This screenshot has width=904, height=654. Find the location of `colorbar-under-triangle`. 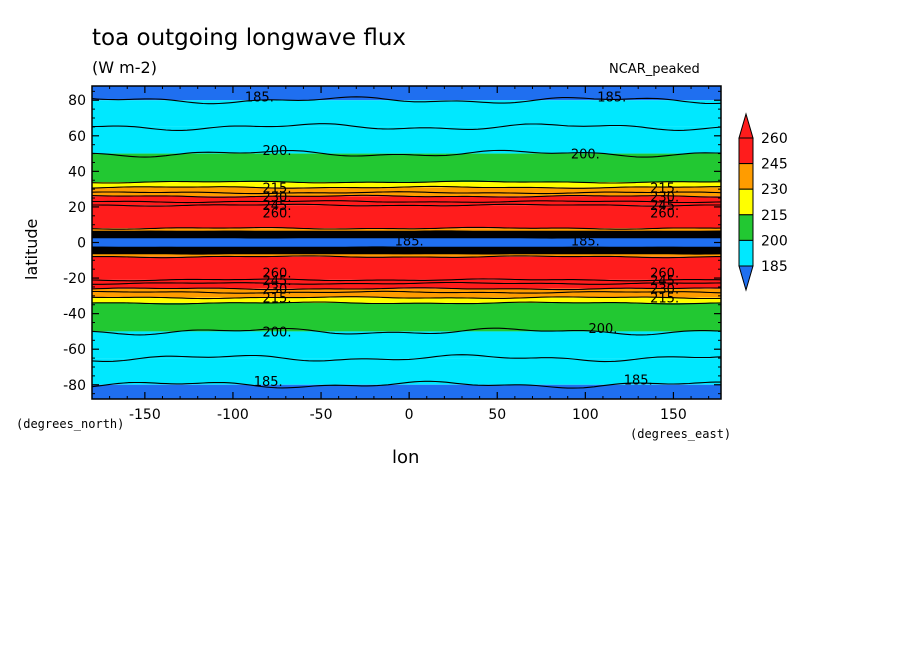

colorbar-under-triangle is located at coordinates (746, 278).